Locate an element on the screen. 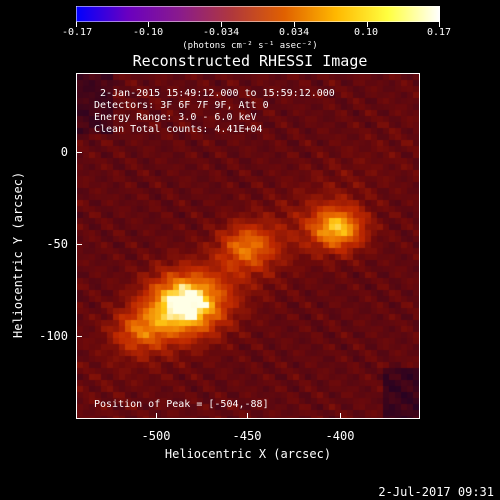 The image size is (500, 500). colorbar-tick-label: -0.034 is located at coordinates (221, 32).